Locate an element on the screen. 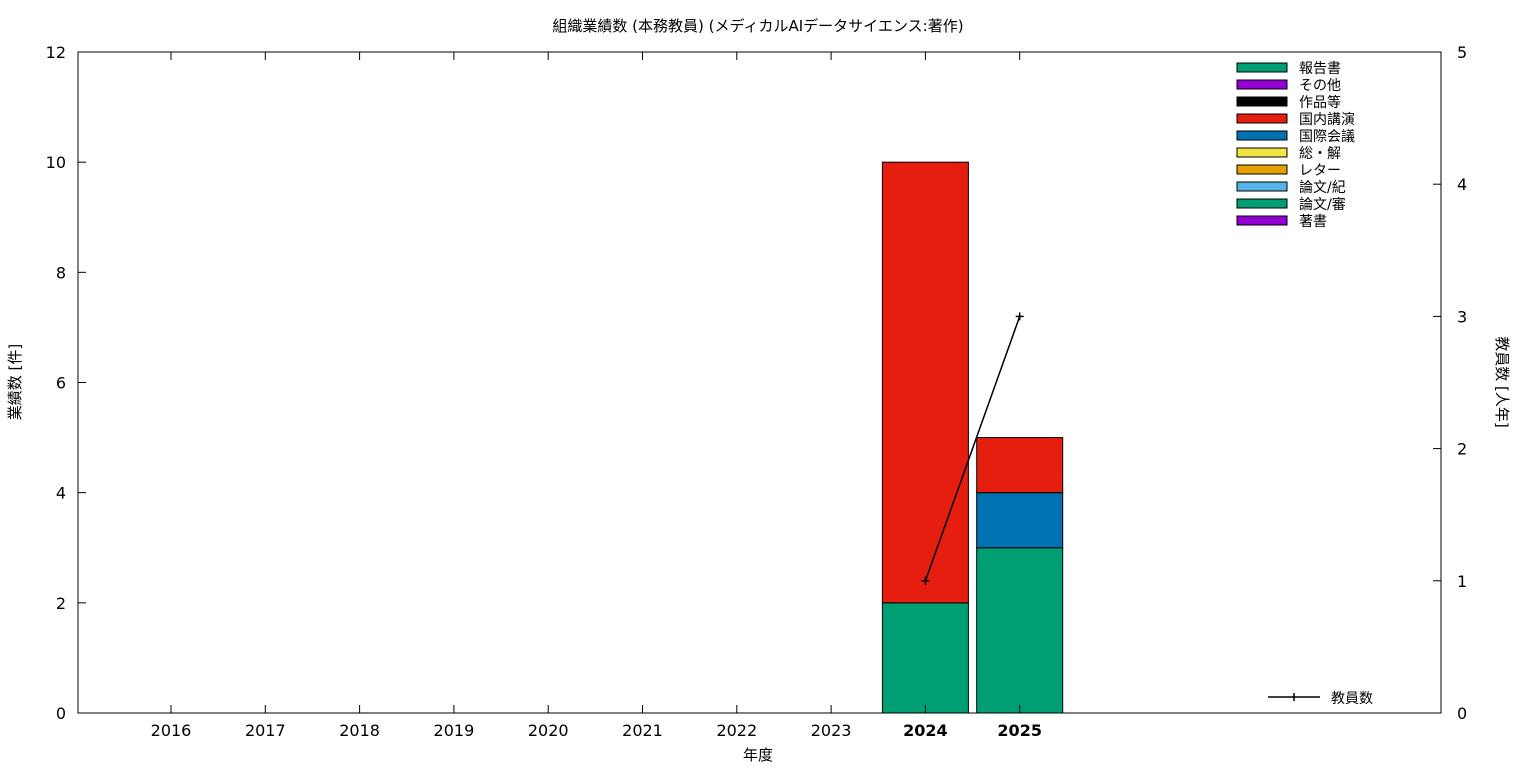  legend-item-5: 総・解 is located at coordinates (1288, 154).